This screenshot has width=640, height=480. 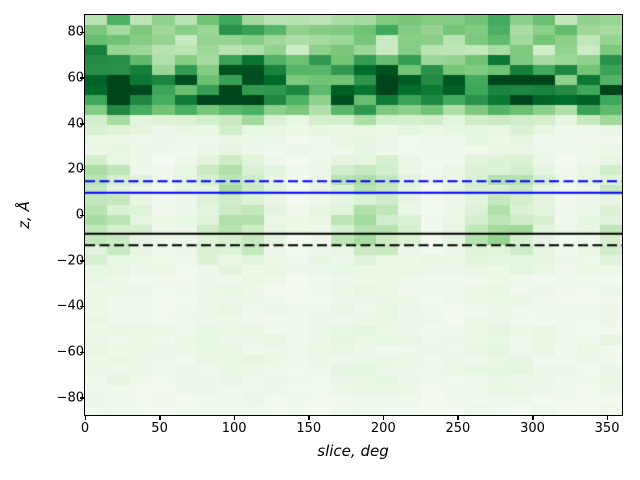 I want to click on y-tick-label: −20, so click(x=70, y=261).